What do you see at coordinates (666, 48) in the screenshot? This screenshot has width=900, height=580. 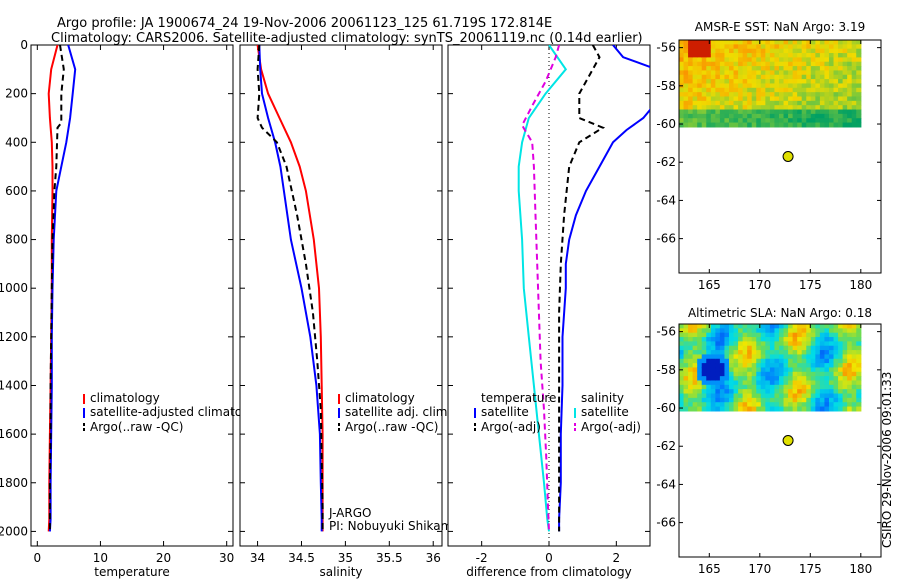 I see `y-tick-label: -56` at bounding box center [666, 48].